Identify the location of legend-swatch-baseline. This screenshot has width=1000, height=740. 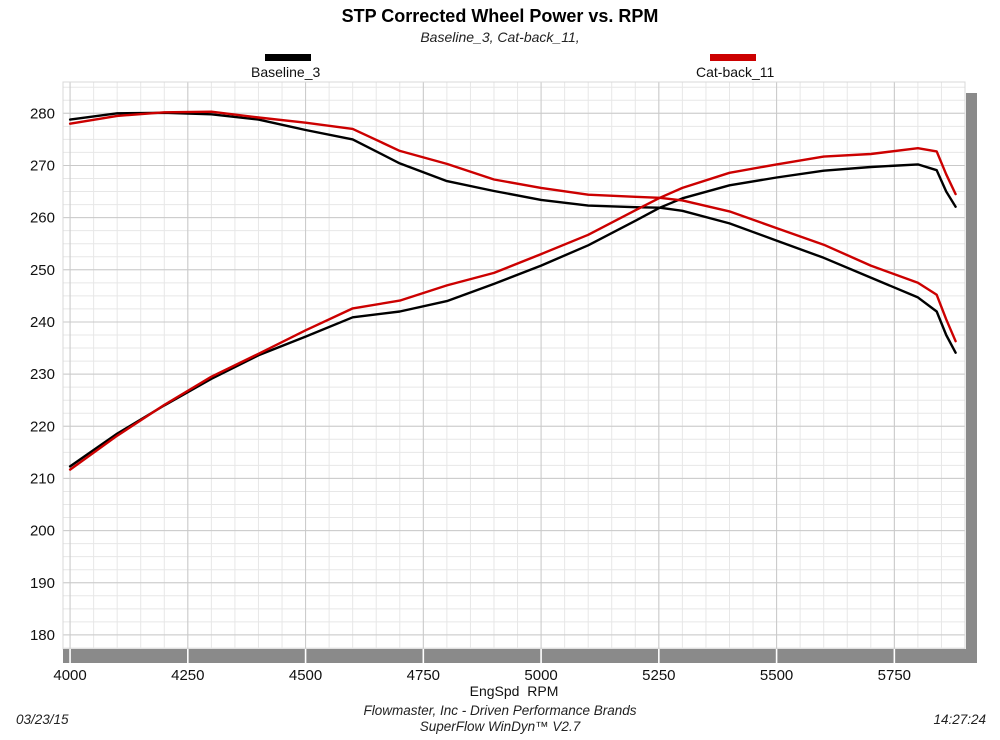
(288, 57).